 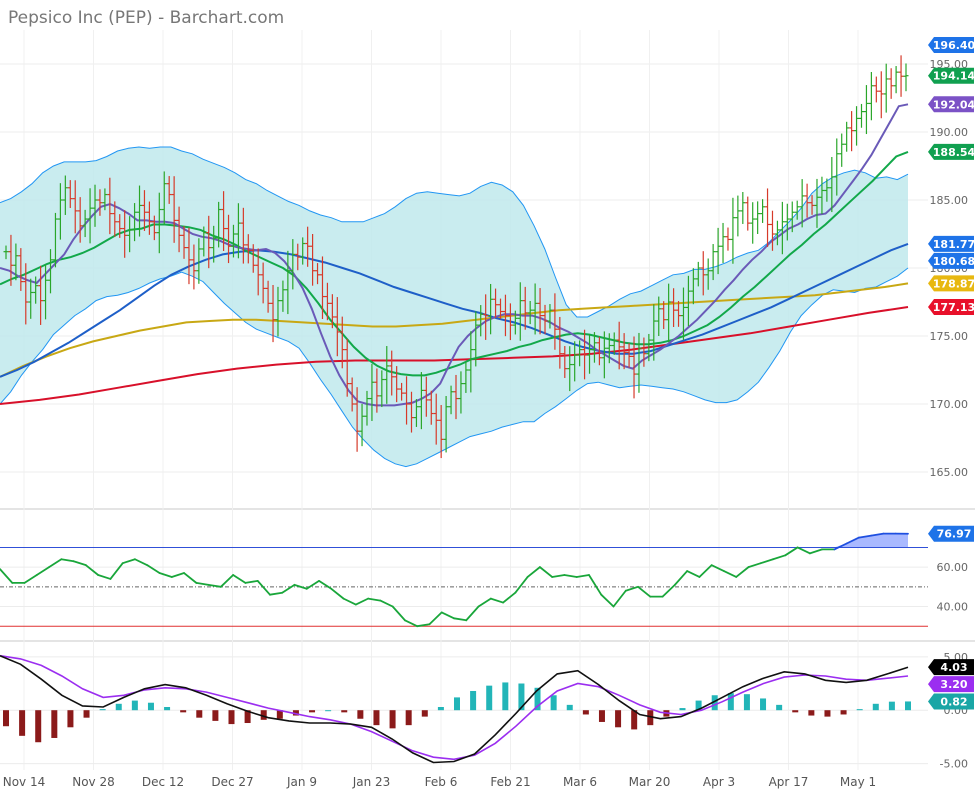 I want to click on macd-value-tag: 4.03, so click(x=951, y=667).